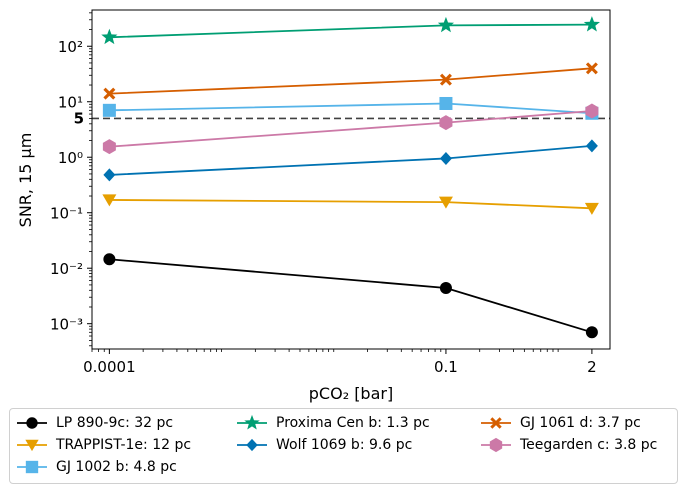  Describe the element at coordinates (66, 214) in the screenshot. I see `y-tick-label: 10⁻¹` at that location.